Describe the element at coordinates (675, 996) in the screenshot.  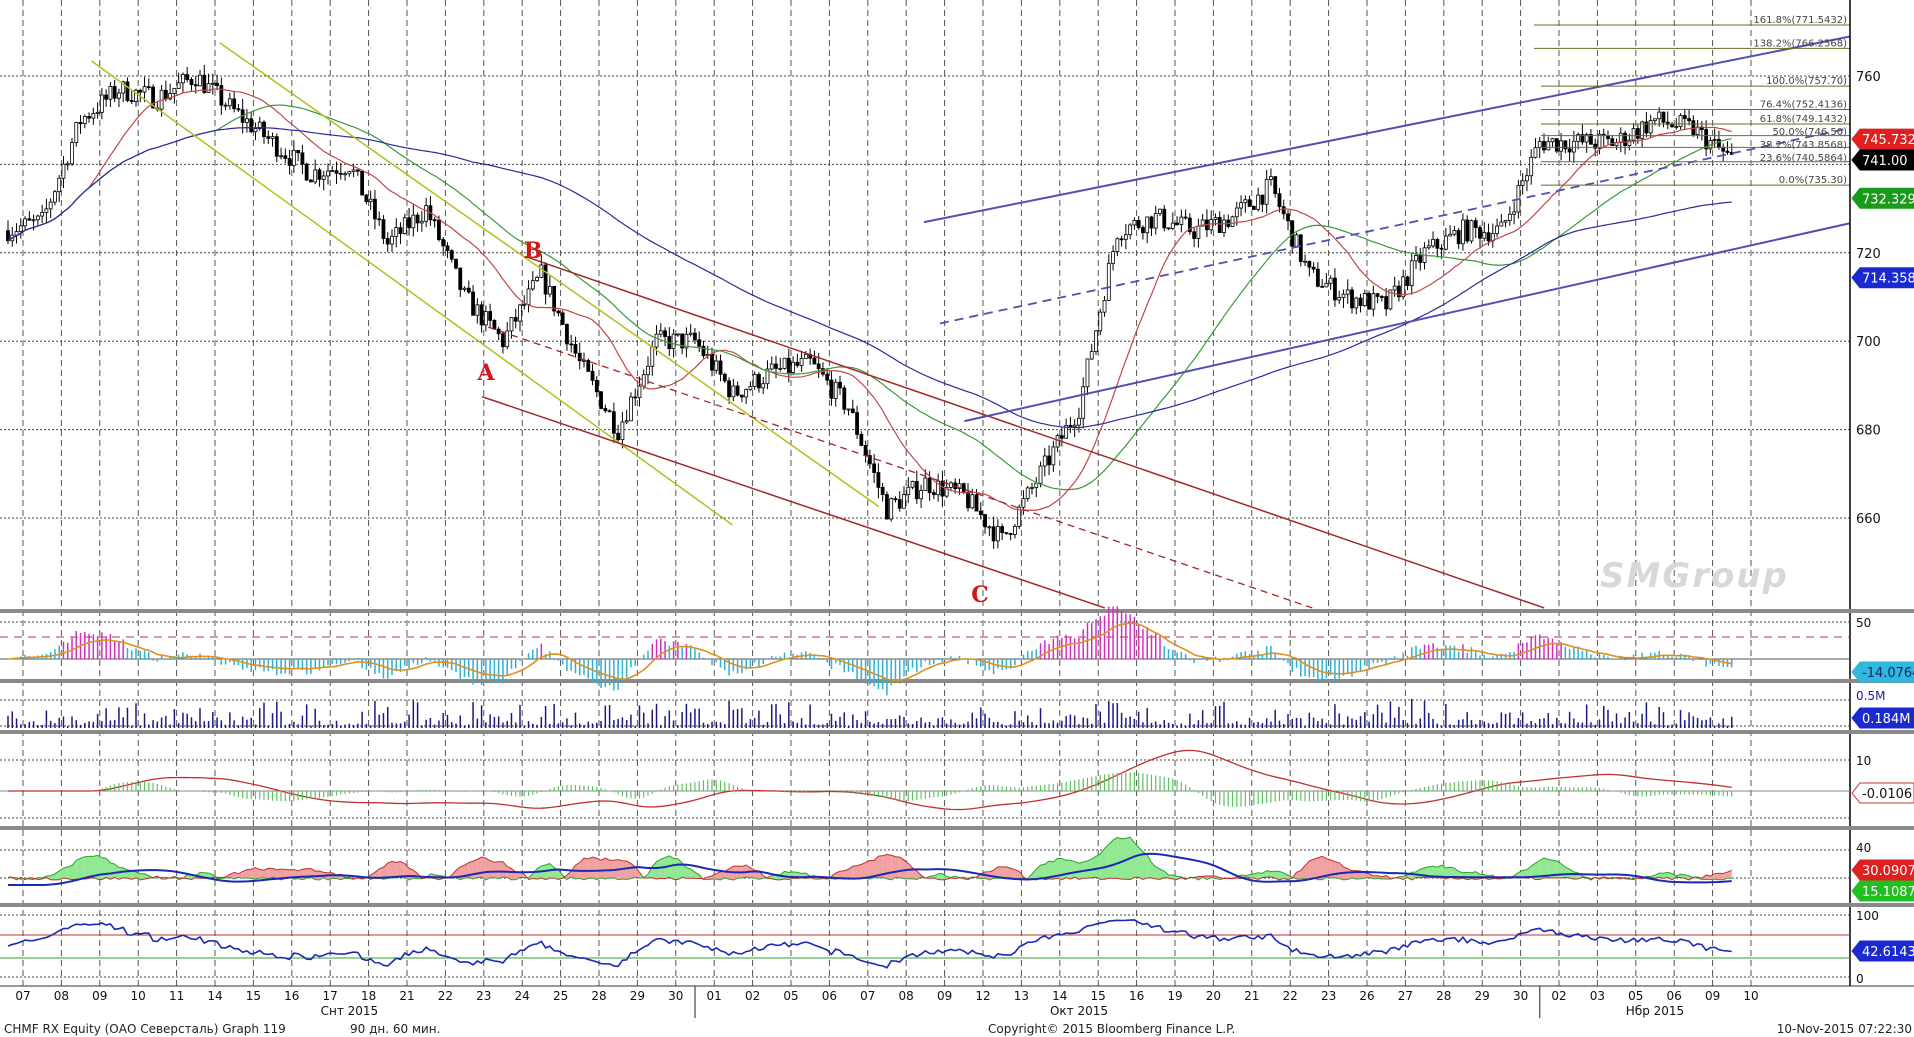
I see `date-tick-label: 30` at that location.